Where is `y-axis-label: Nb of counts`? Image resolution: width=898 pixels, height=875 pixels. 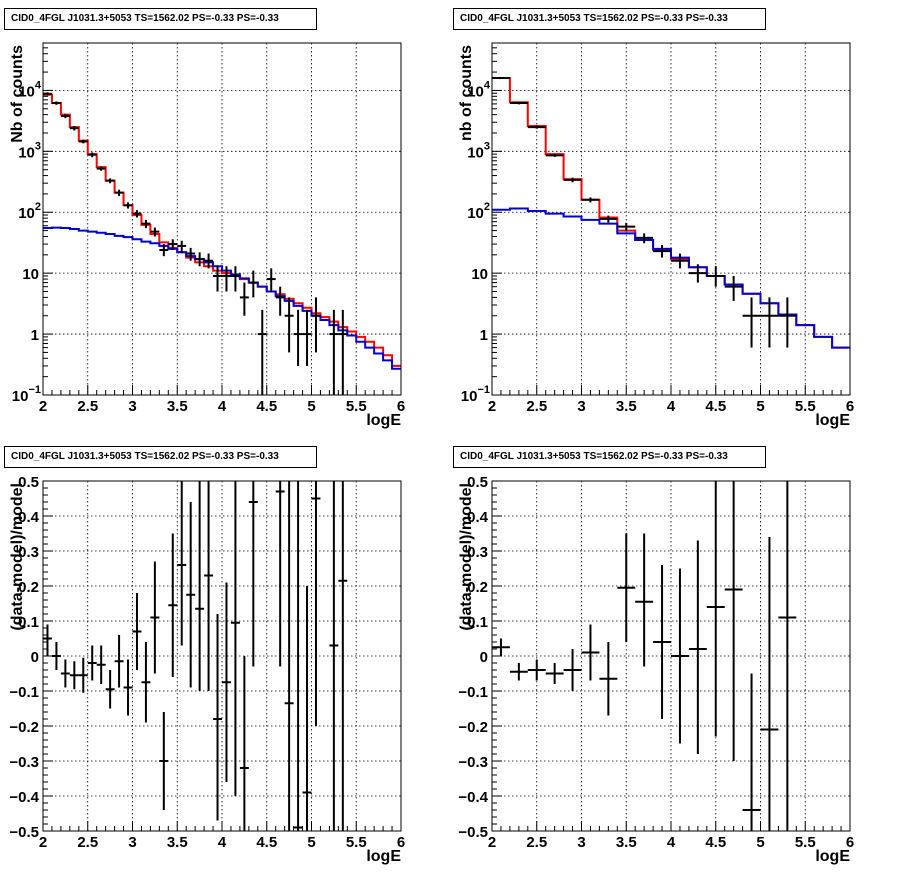 y-axis-label: Nb of counts is located at coordinates (17, 94).